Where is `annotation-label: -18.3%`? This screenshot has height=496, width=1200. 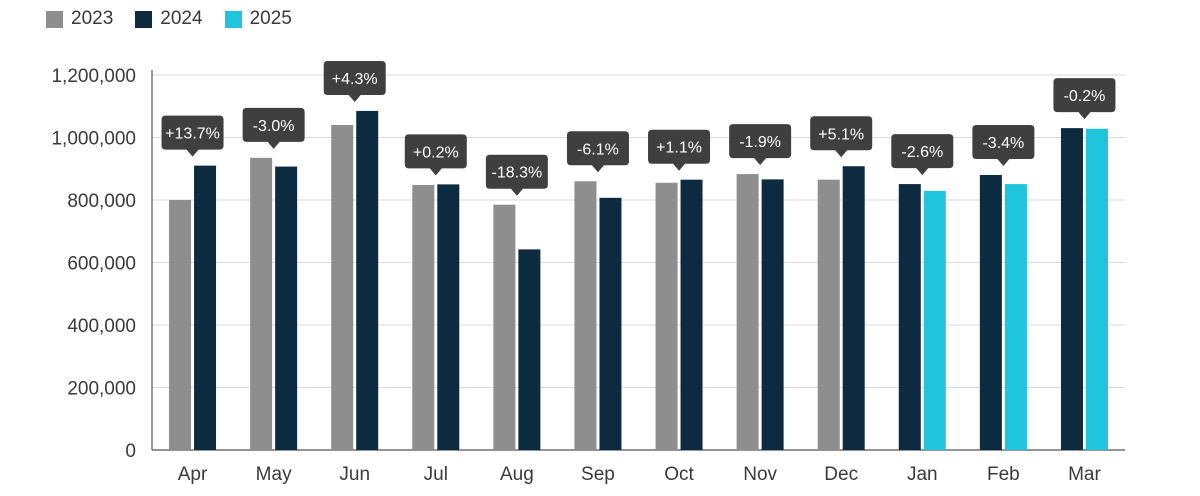 annotation-label: -18.3% is located at coordinates (517, 173).